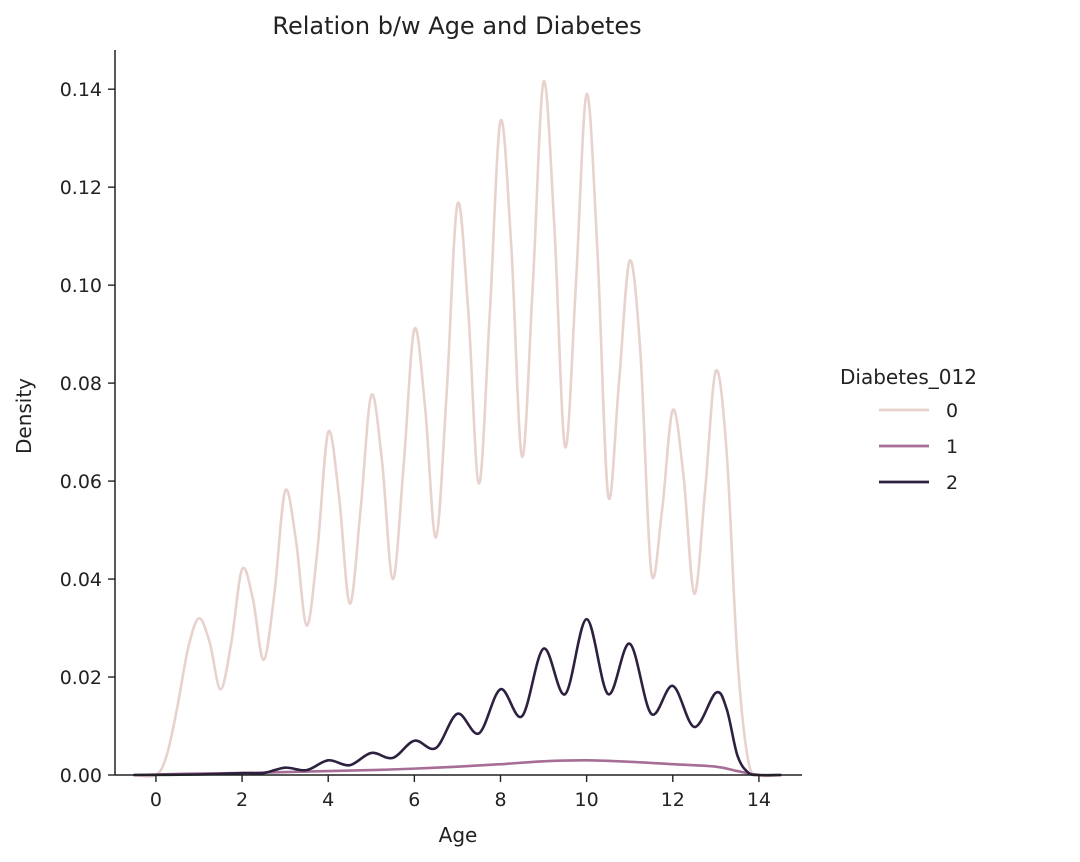 Image resolution: width=1080 pixels, height=862 pixels. What do you see at coordinates (908, 377) in the screenshot?
I see `legend-title: Diabetes_012` at bounding box center [908, 377].